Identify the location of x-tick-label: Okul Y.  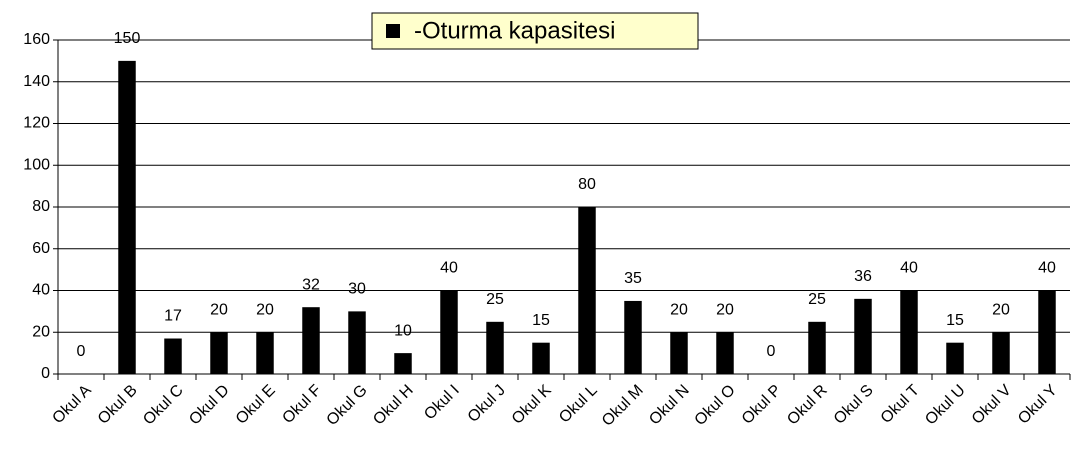
(1038, 405).